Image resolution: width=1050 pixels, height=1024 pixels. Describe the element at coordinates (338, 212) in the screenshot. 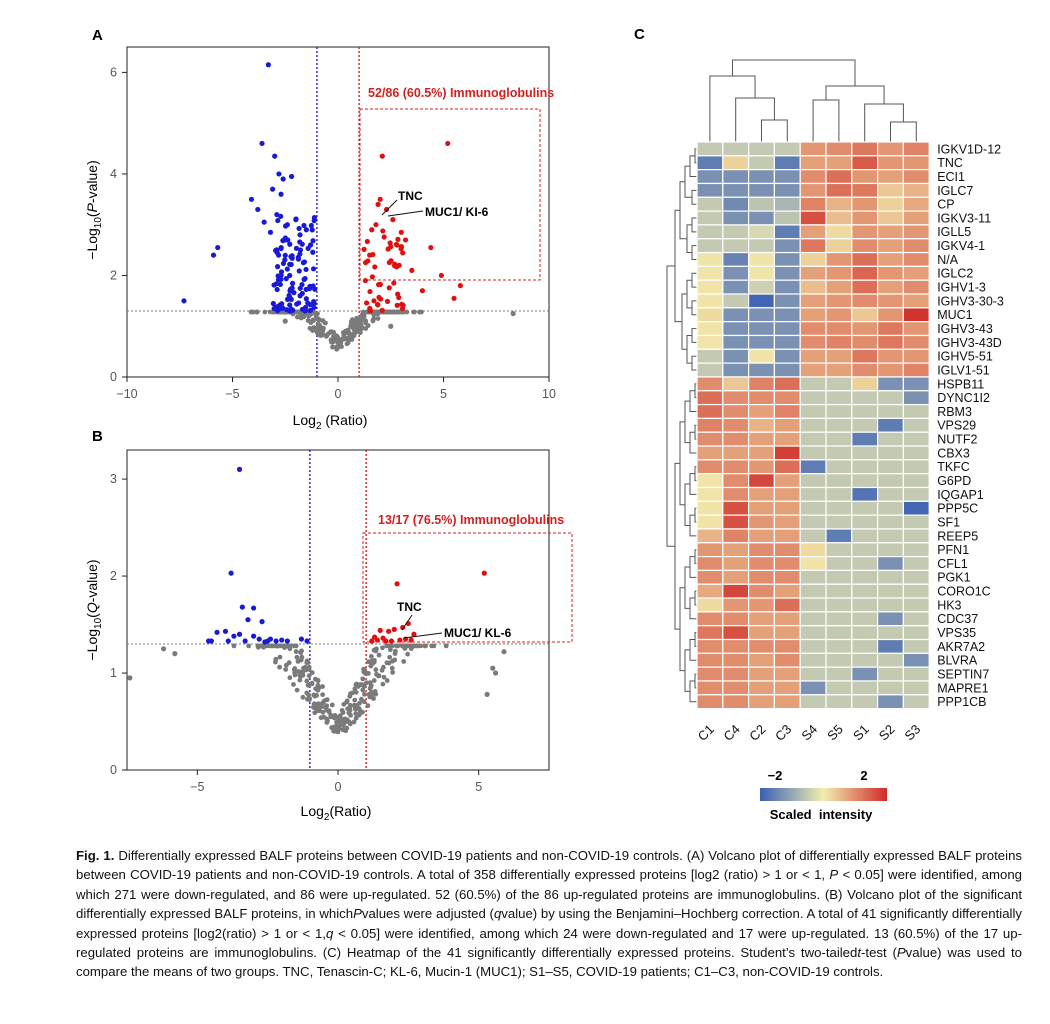

I see `panel-a-threshold-lines` at that location.